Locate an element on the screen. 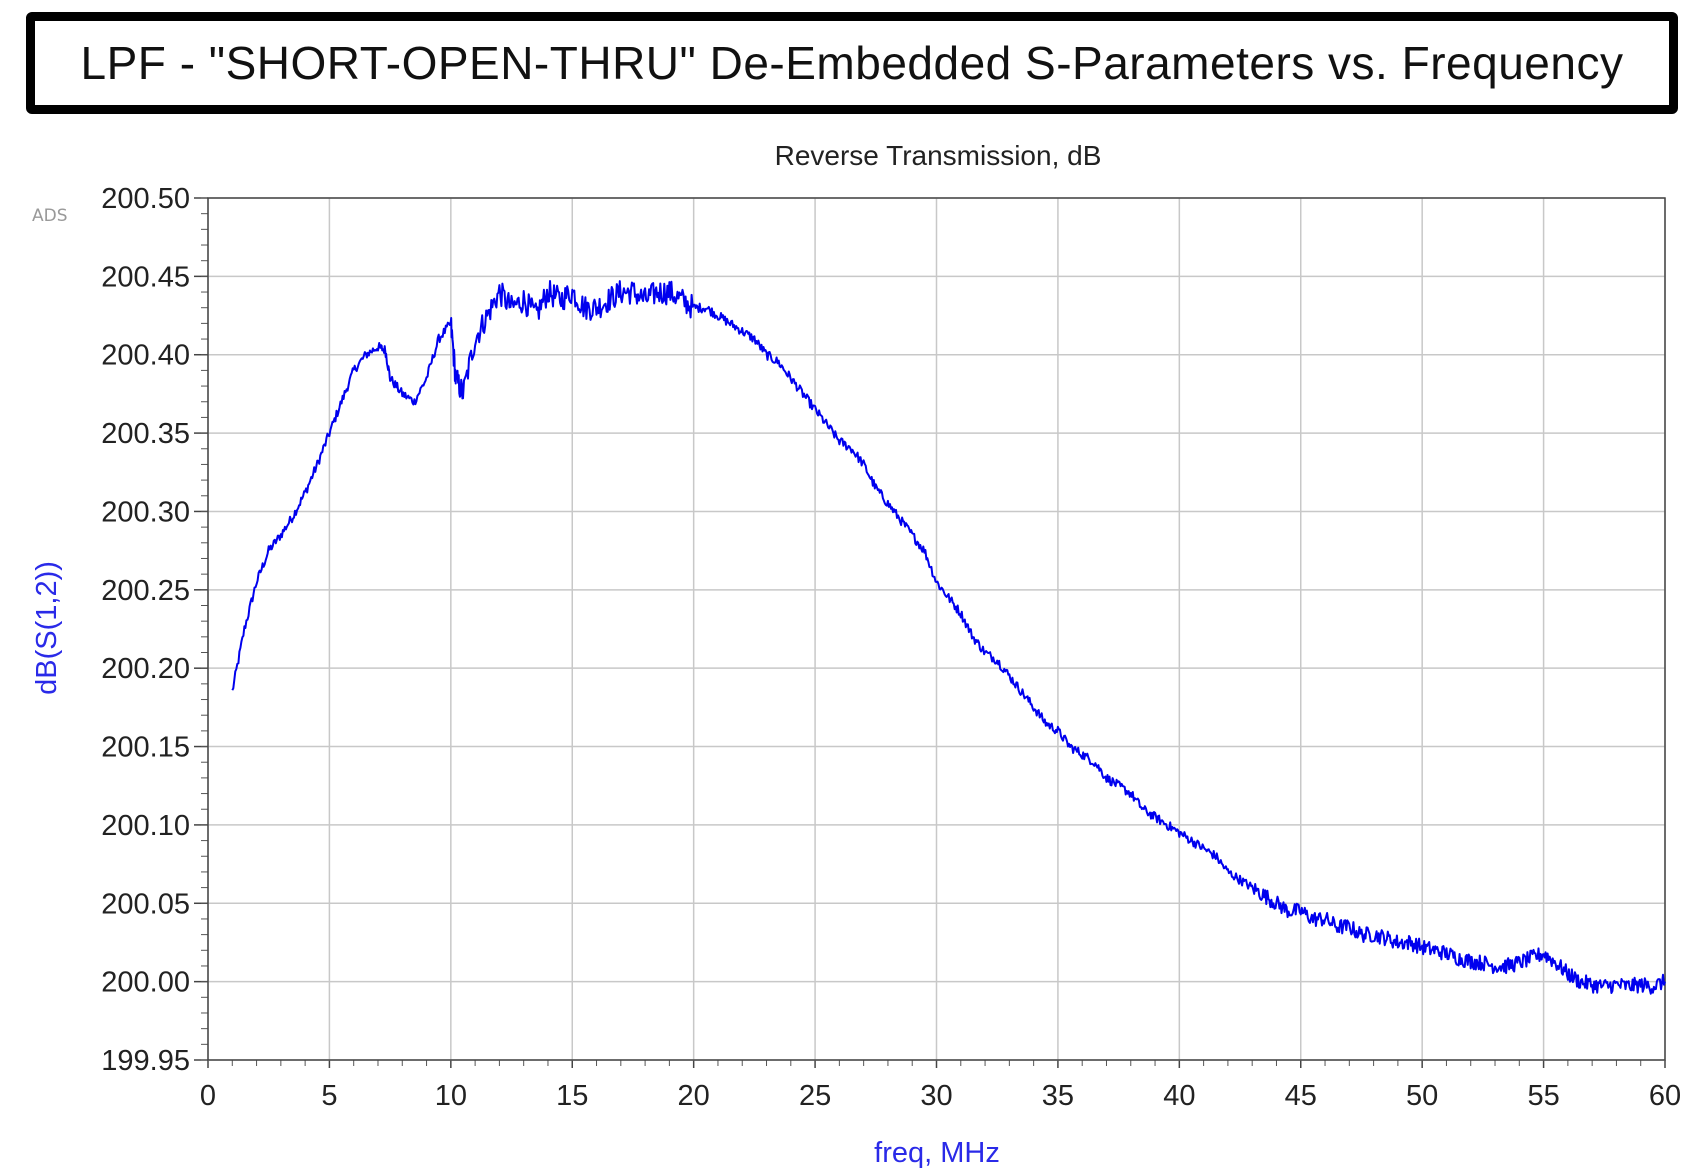  x-tick-label: 45 is located at coordinates (1301, 1096).